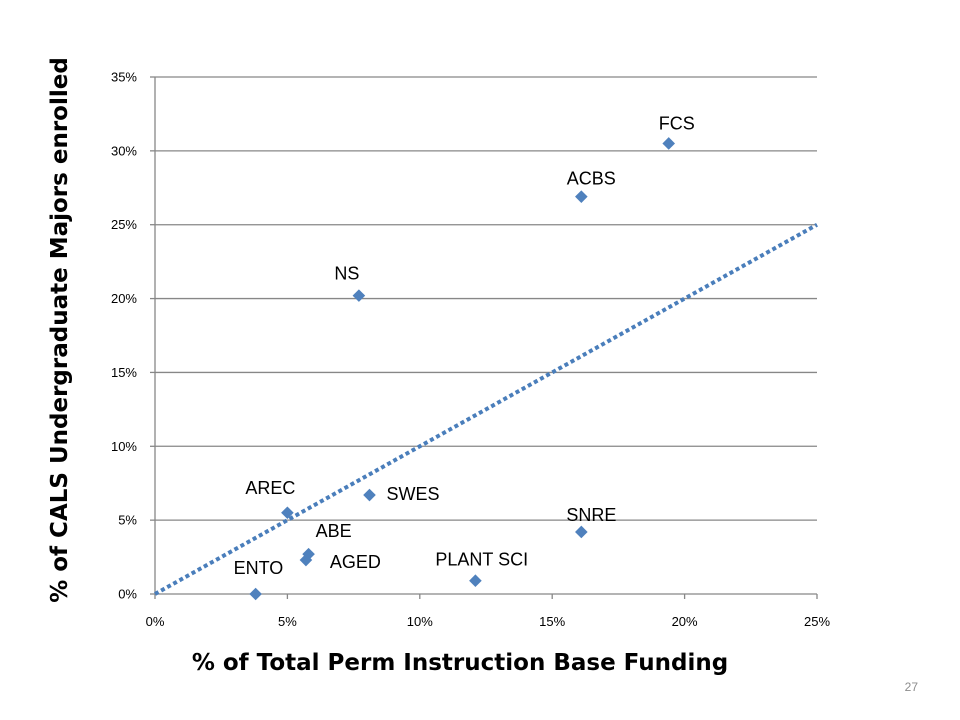  What do you see at coordinates (155, 621) in the screenshot?
I see `x-tick-label: 0%` at bounding box center [155, 621].